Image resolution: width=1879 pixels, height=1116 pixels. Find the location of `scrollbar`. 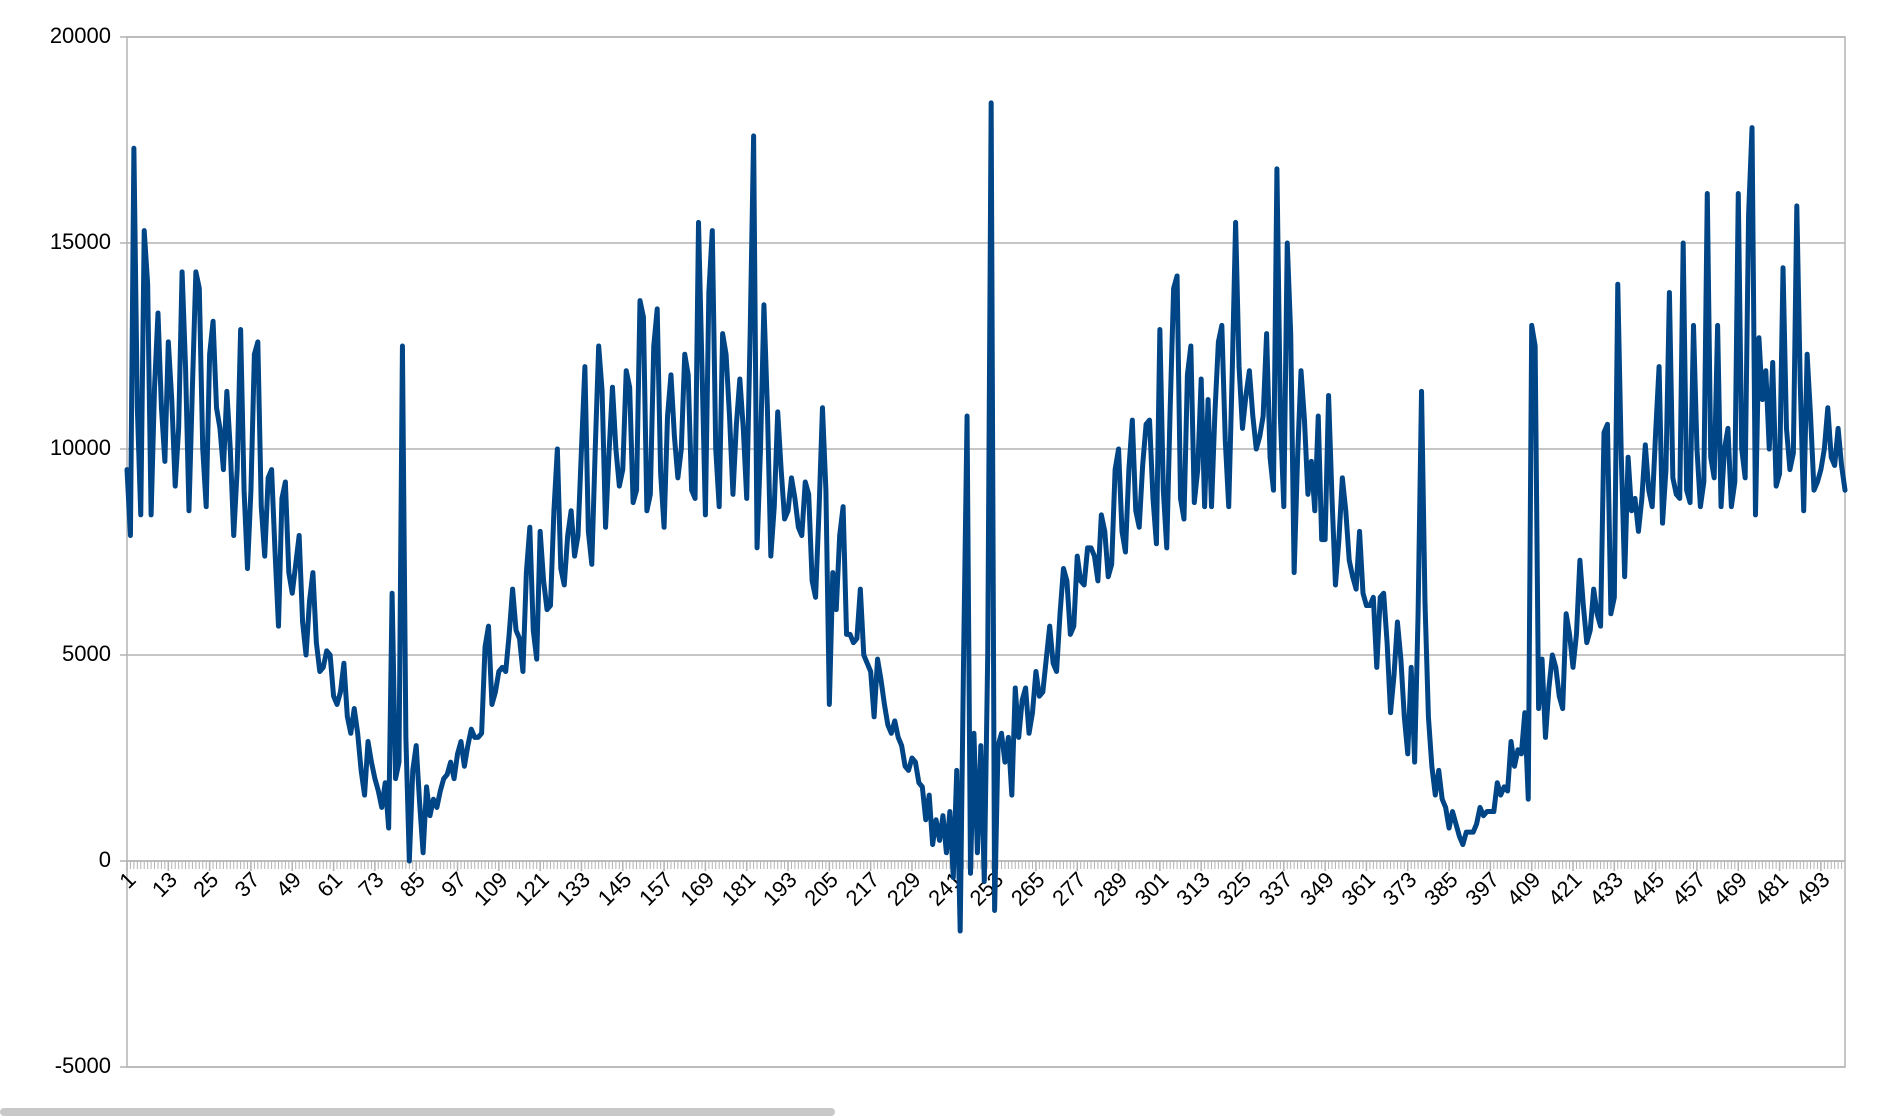

scrollbar is located at coordinates (417, 1112).